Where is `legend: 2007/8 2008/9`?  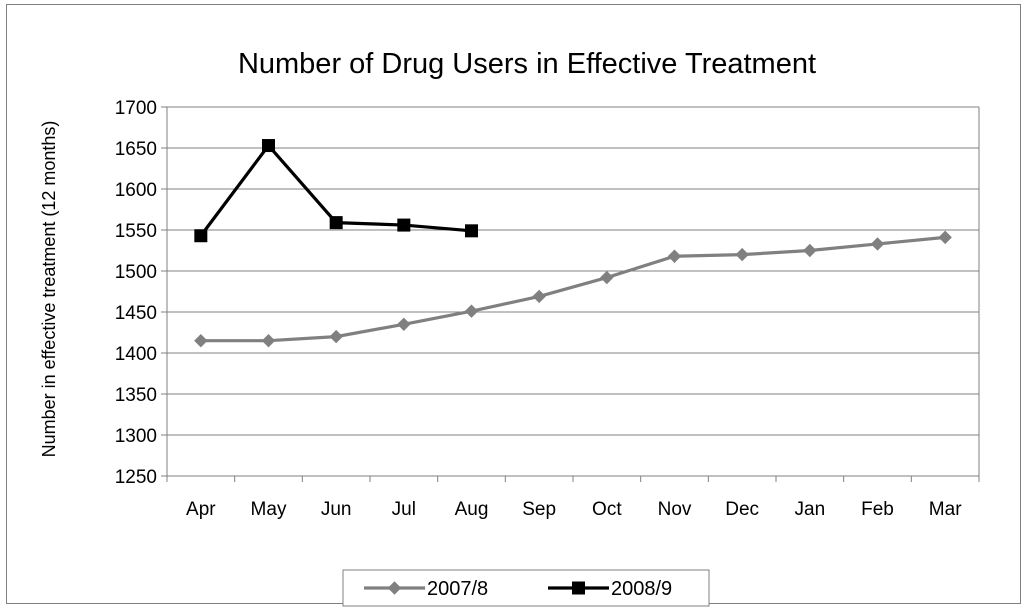
legend: 2007/8 2008/9 is located at coordinates (526, 588).